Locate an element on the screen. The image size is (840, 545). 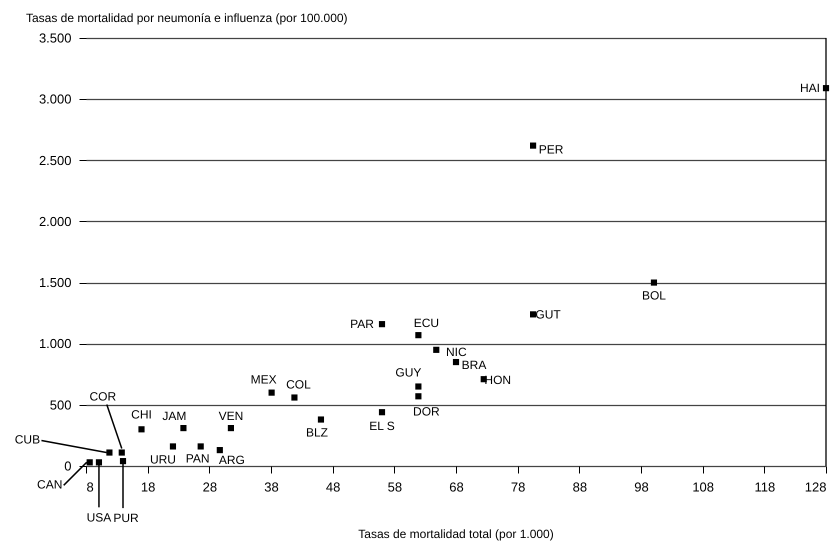
x-tick-label: 68 is located at coordinates (456, 487).